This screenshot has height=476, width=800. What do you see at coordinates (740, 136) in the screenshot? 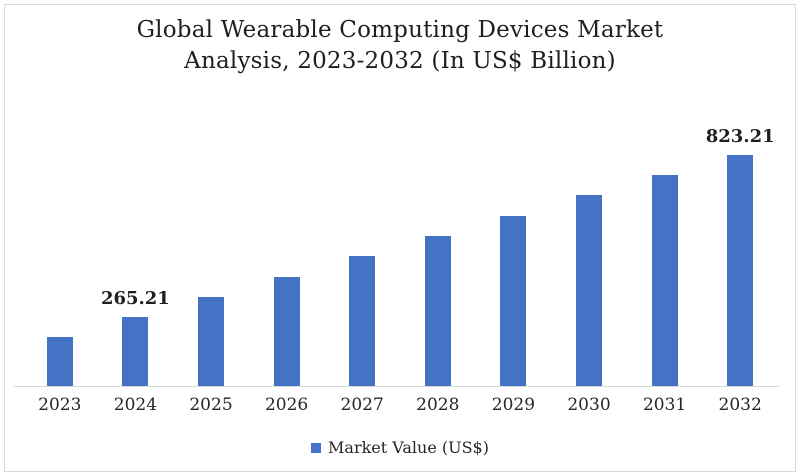
I see `data-label-2032: 823.21` at bounding box center [740, 136].